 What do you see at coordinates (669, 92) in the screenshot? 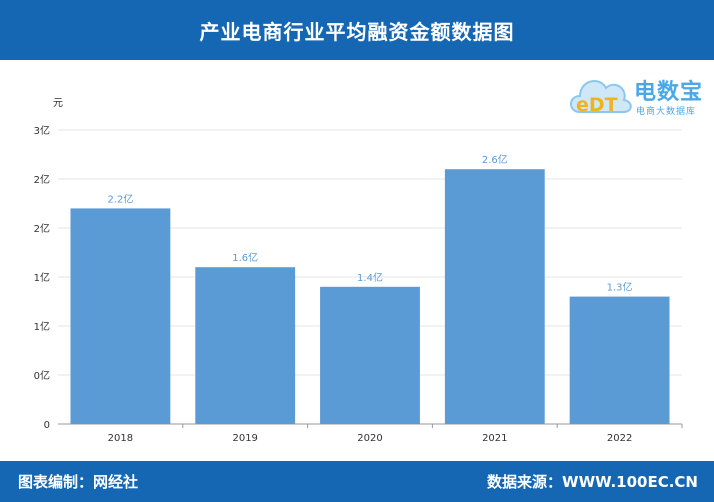
I see `watermark-name: 电数宝` at bounding box center [669, 92].